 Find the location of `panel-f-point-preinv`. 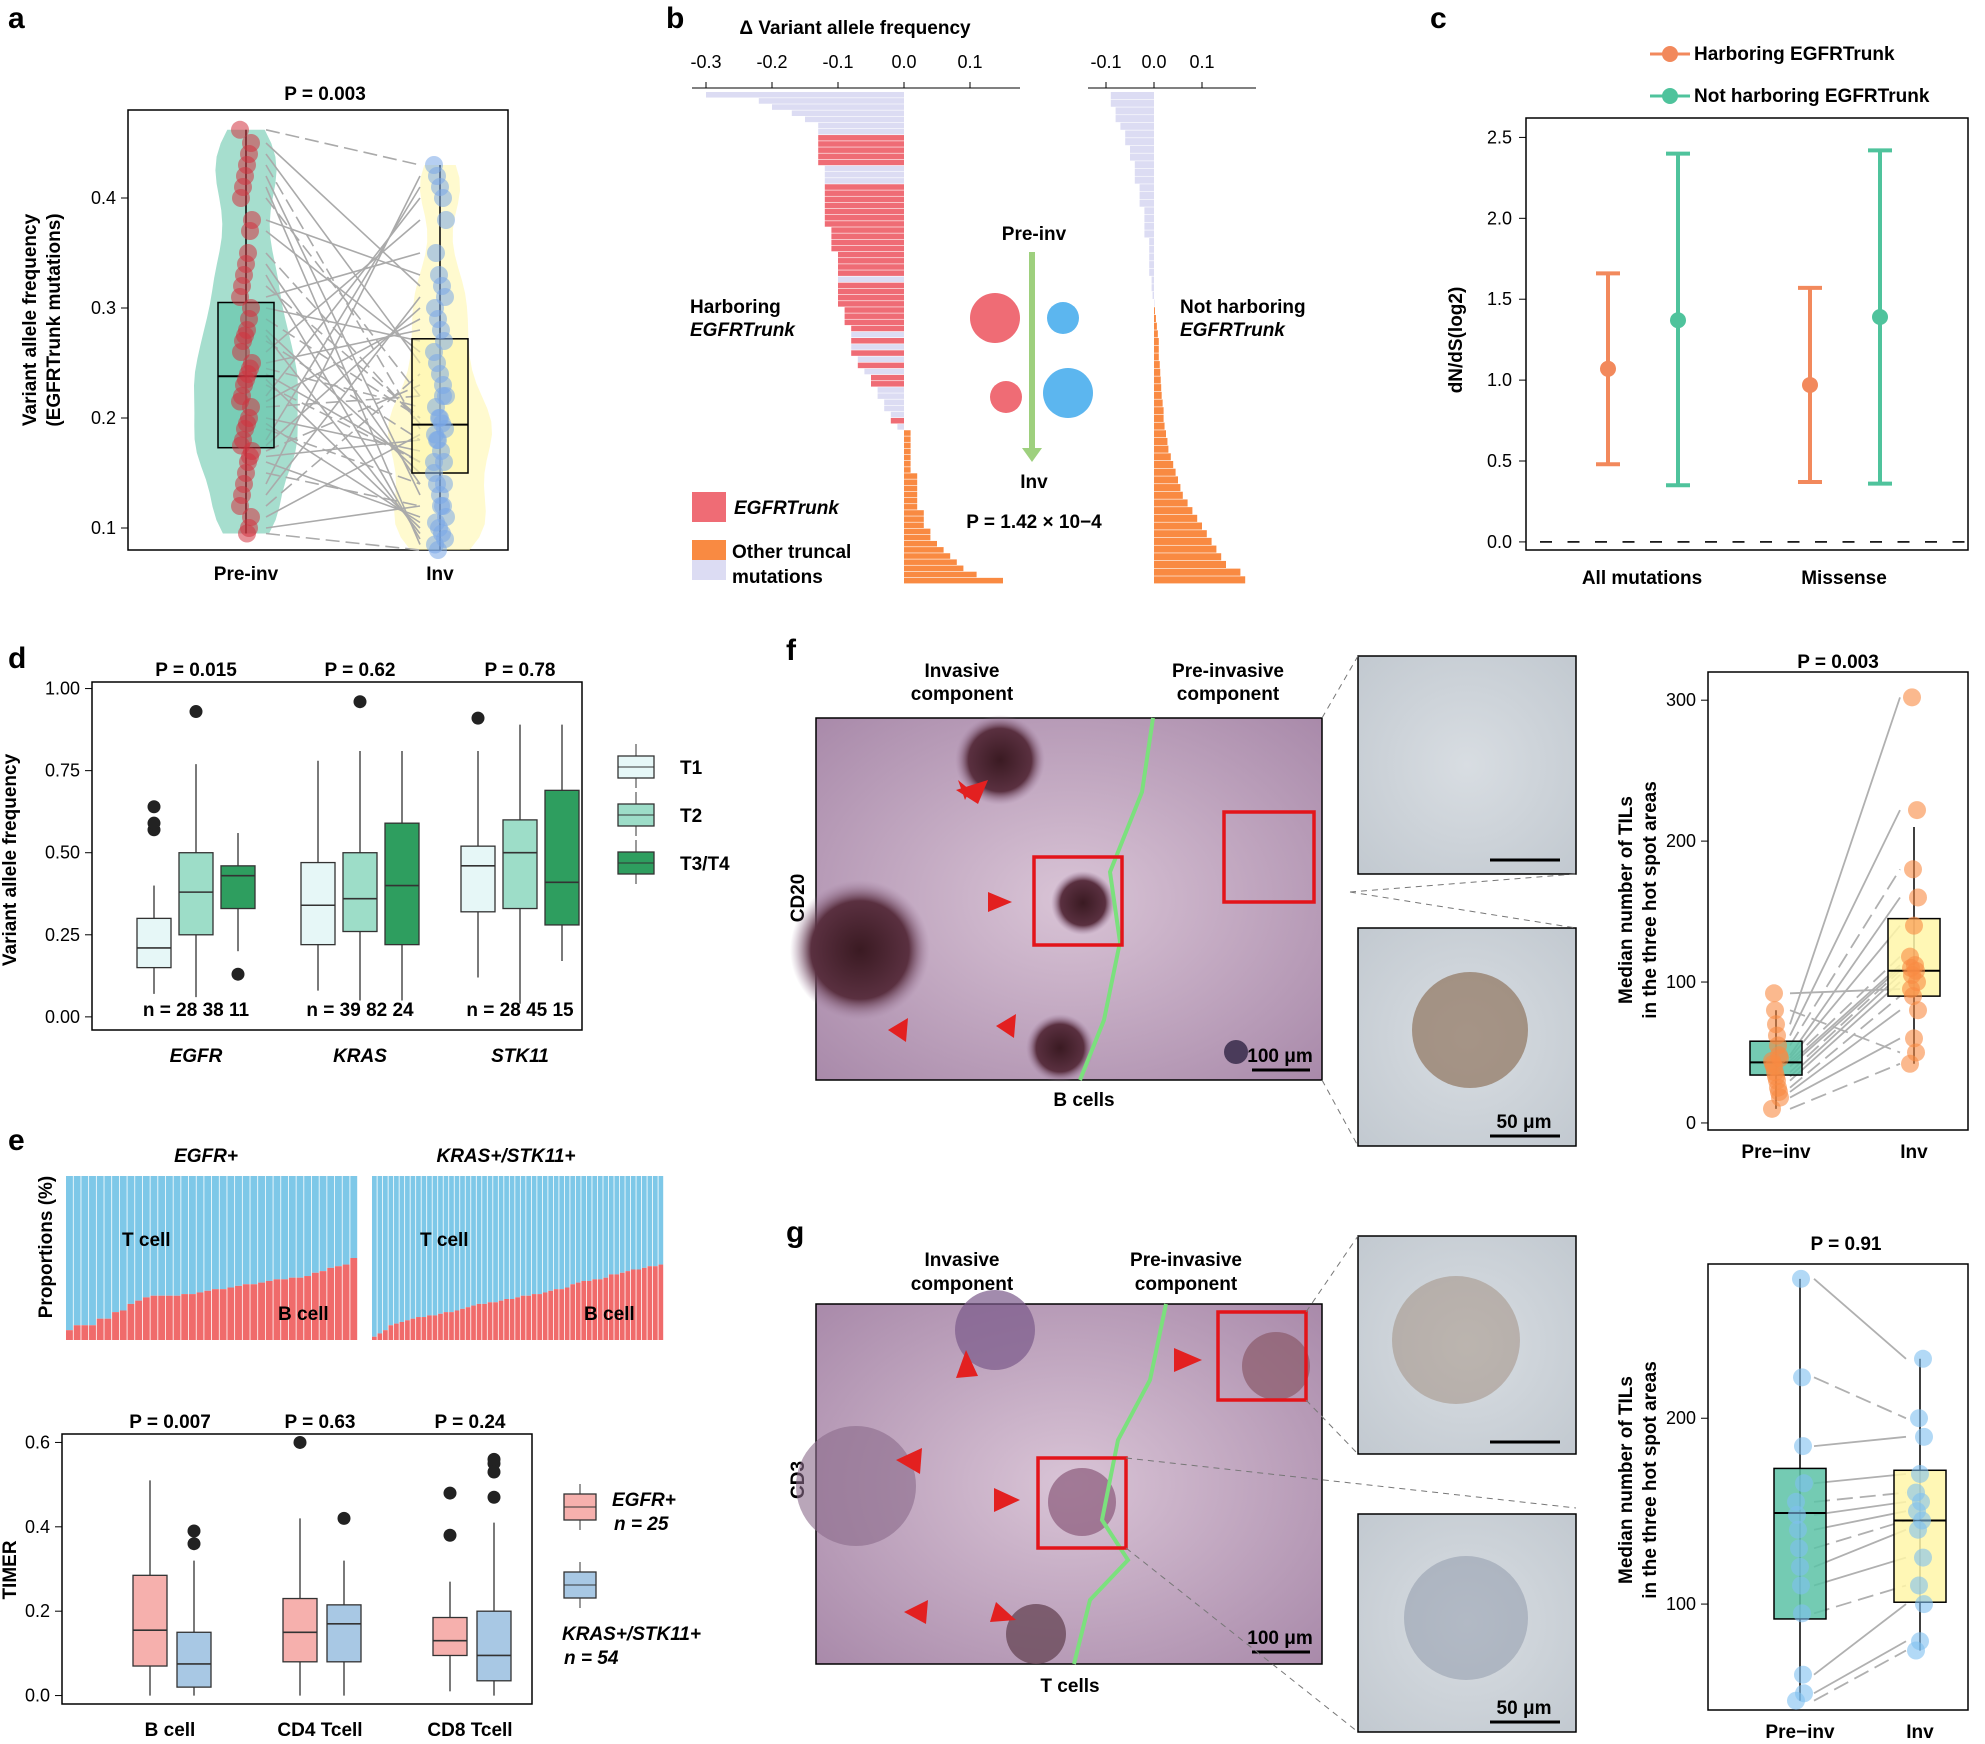

panel-f-point-preinv is located at coordinates (1774, 993).